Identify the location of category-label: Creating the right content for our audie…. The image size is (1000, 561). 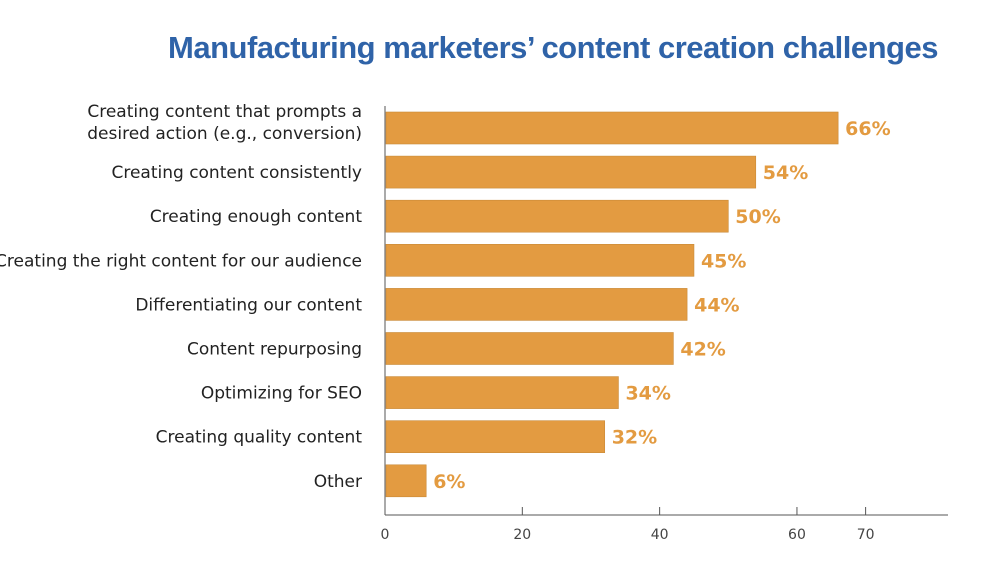
(181, 261).